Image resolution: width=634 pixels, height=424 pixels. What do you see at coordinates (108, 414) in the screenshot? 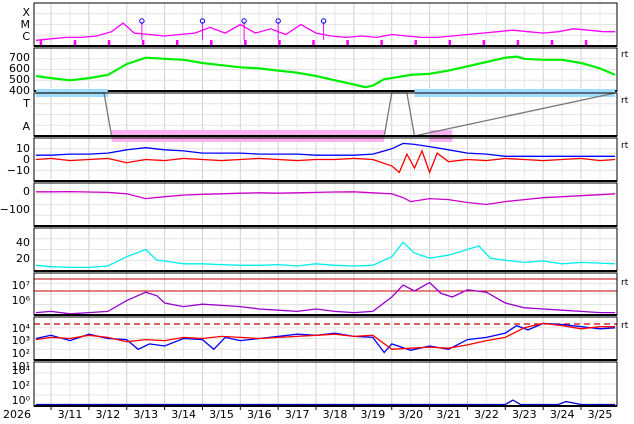
I see `xtick-label: 3/12` at bounding box center [108, 414].